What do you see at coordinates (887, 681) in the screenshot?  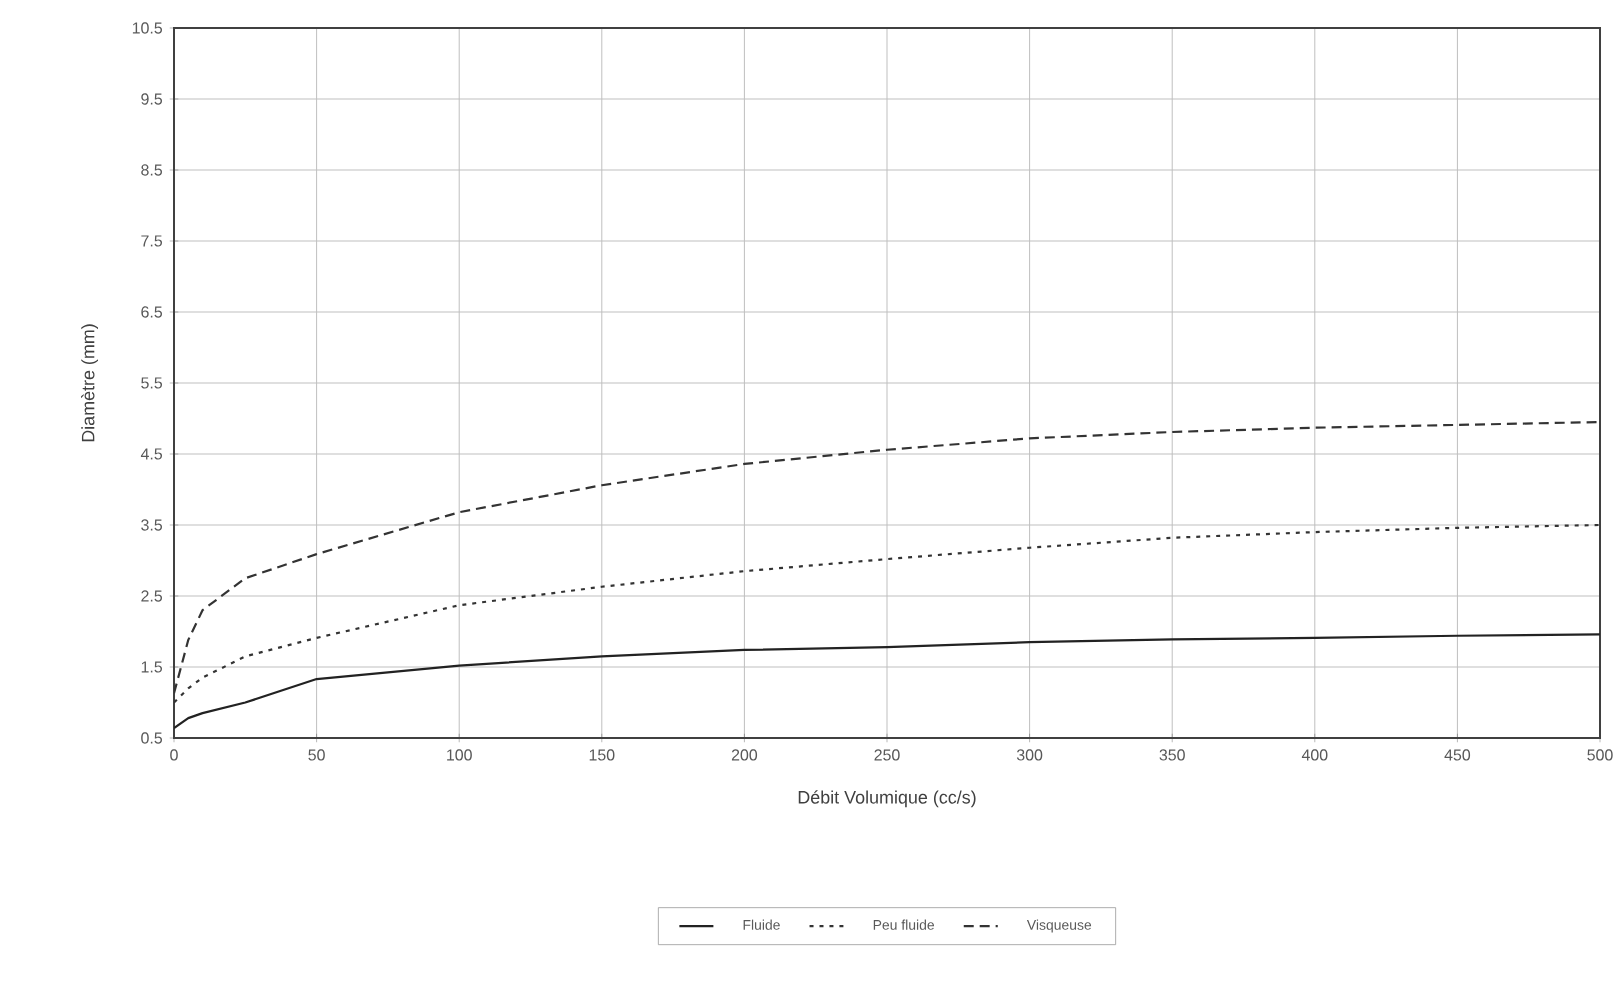 I see `line-series` at bounding box center [887, 681].